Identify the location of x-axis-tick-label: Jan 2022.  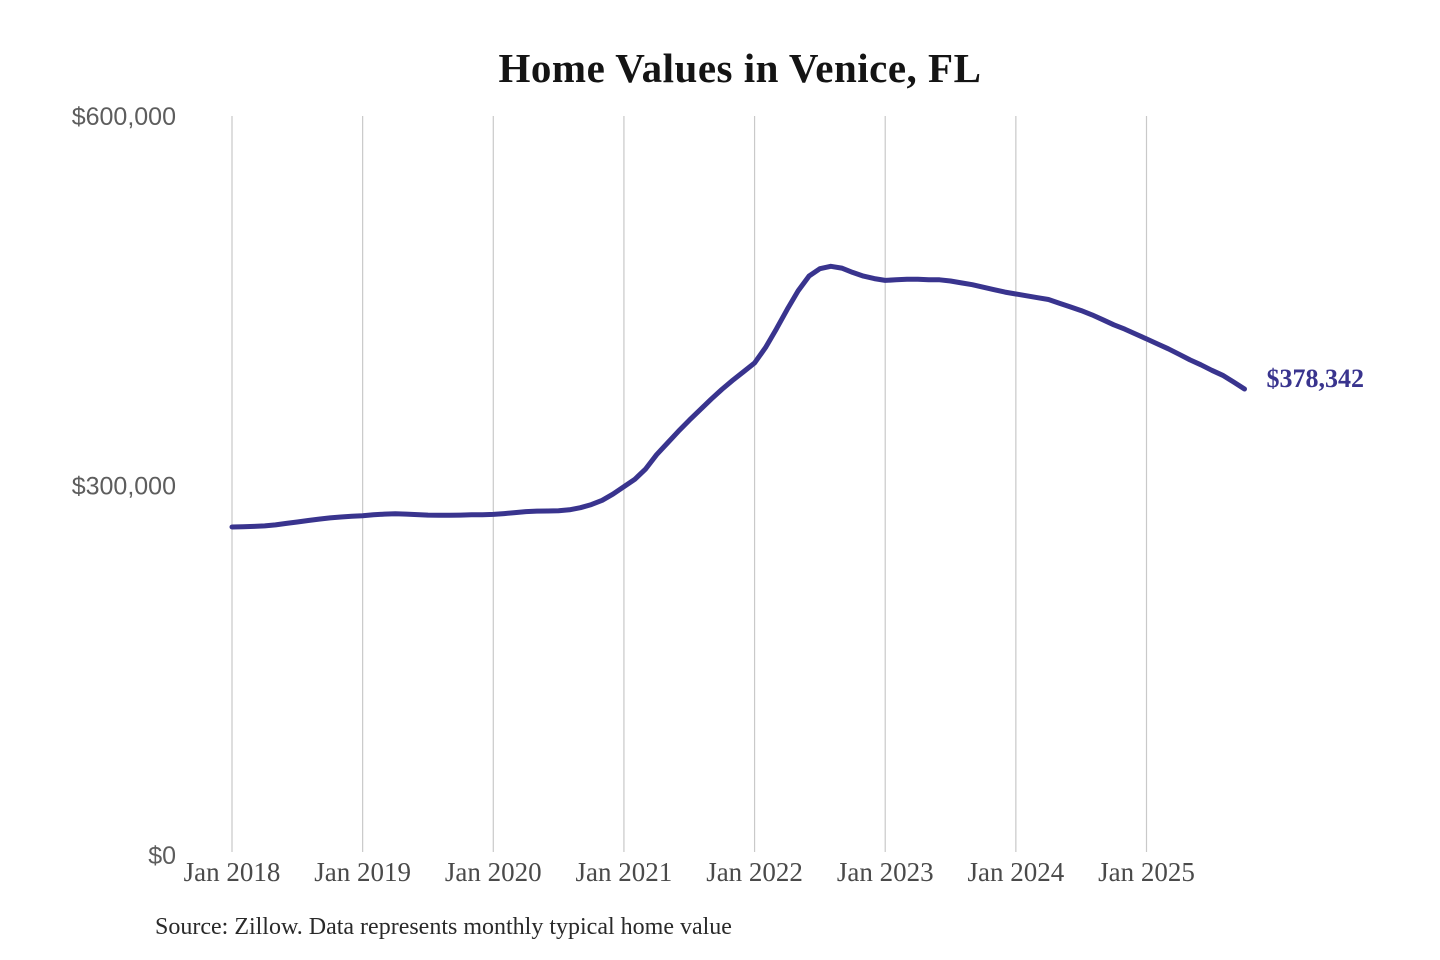
(754, 872).